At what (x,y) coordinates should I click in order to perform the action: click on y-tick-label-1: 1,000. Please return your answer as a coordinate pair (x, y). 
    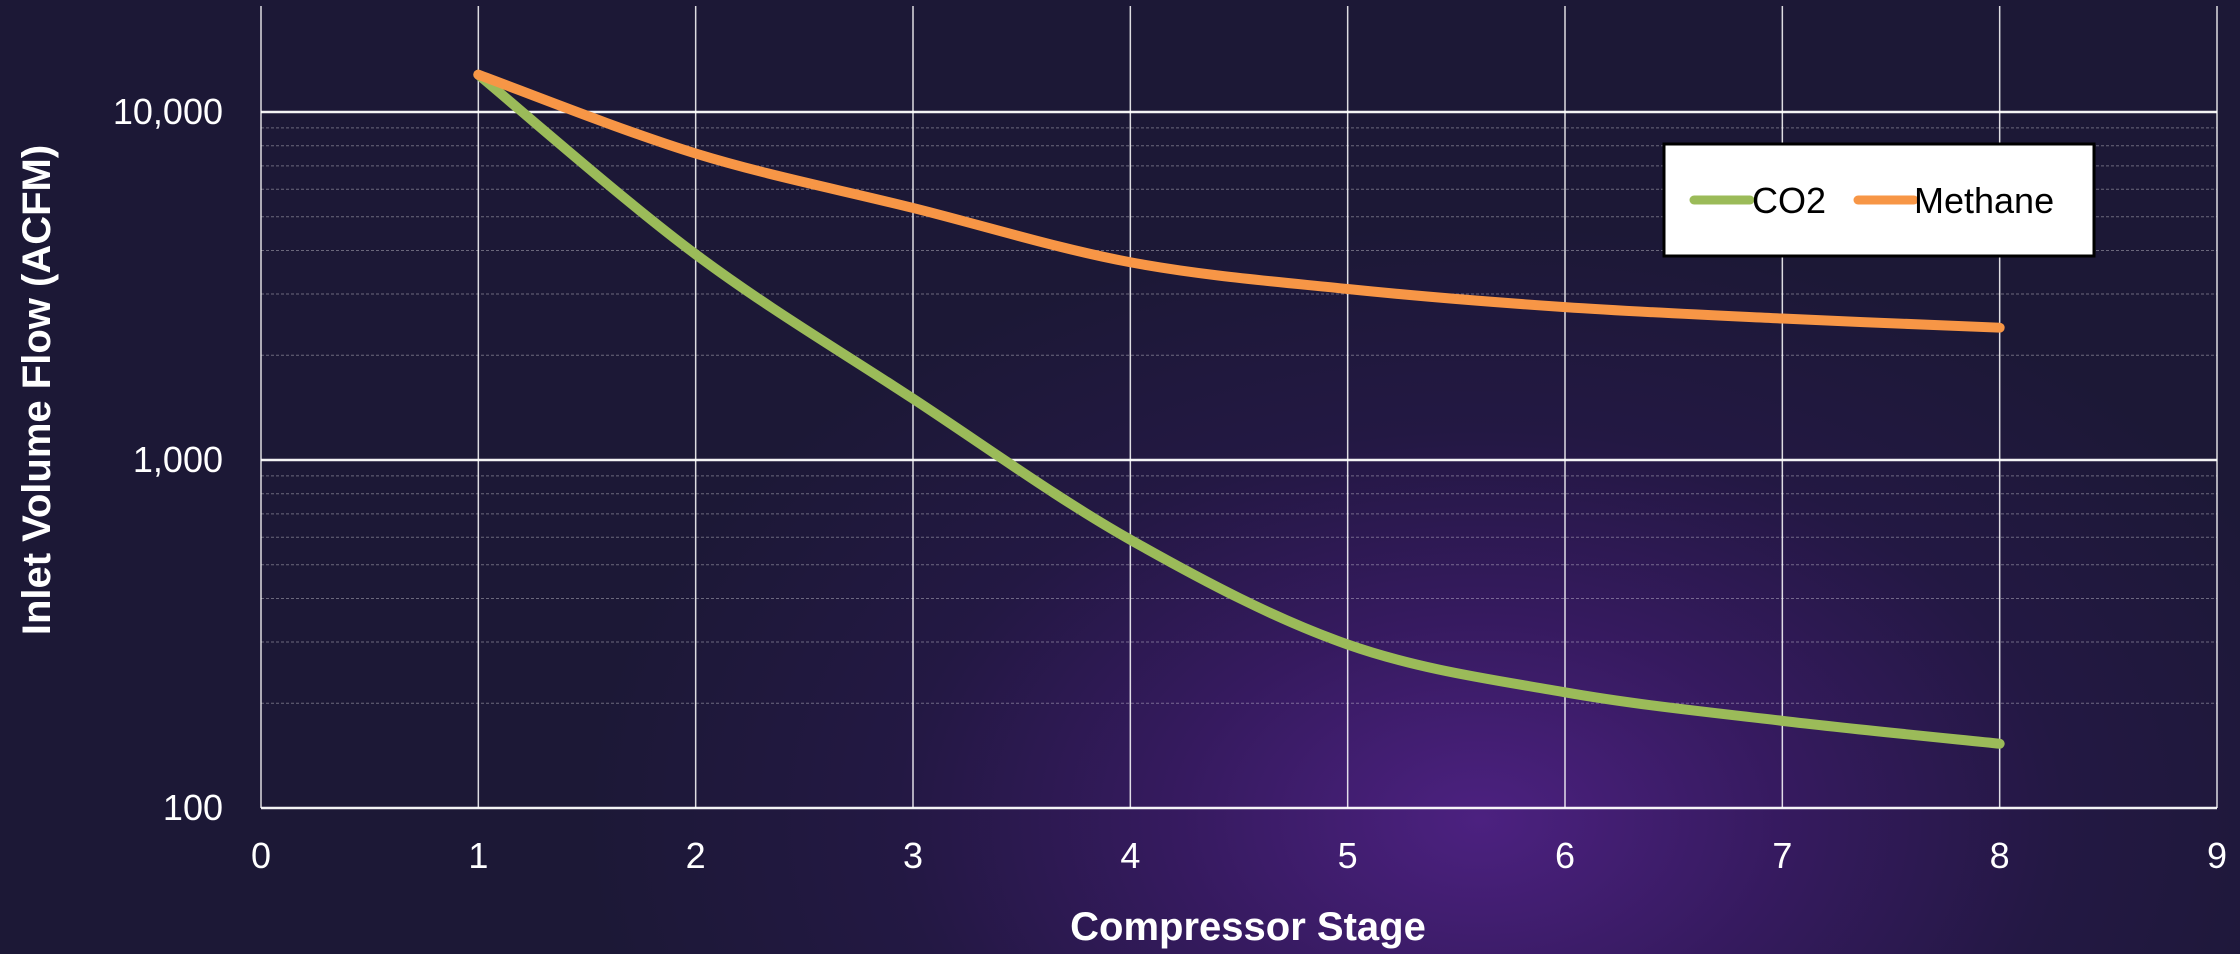
    Looking at the image, I should click on (178, 459).